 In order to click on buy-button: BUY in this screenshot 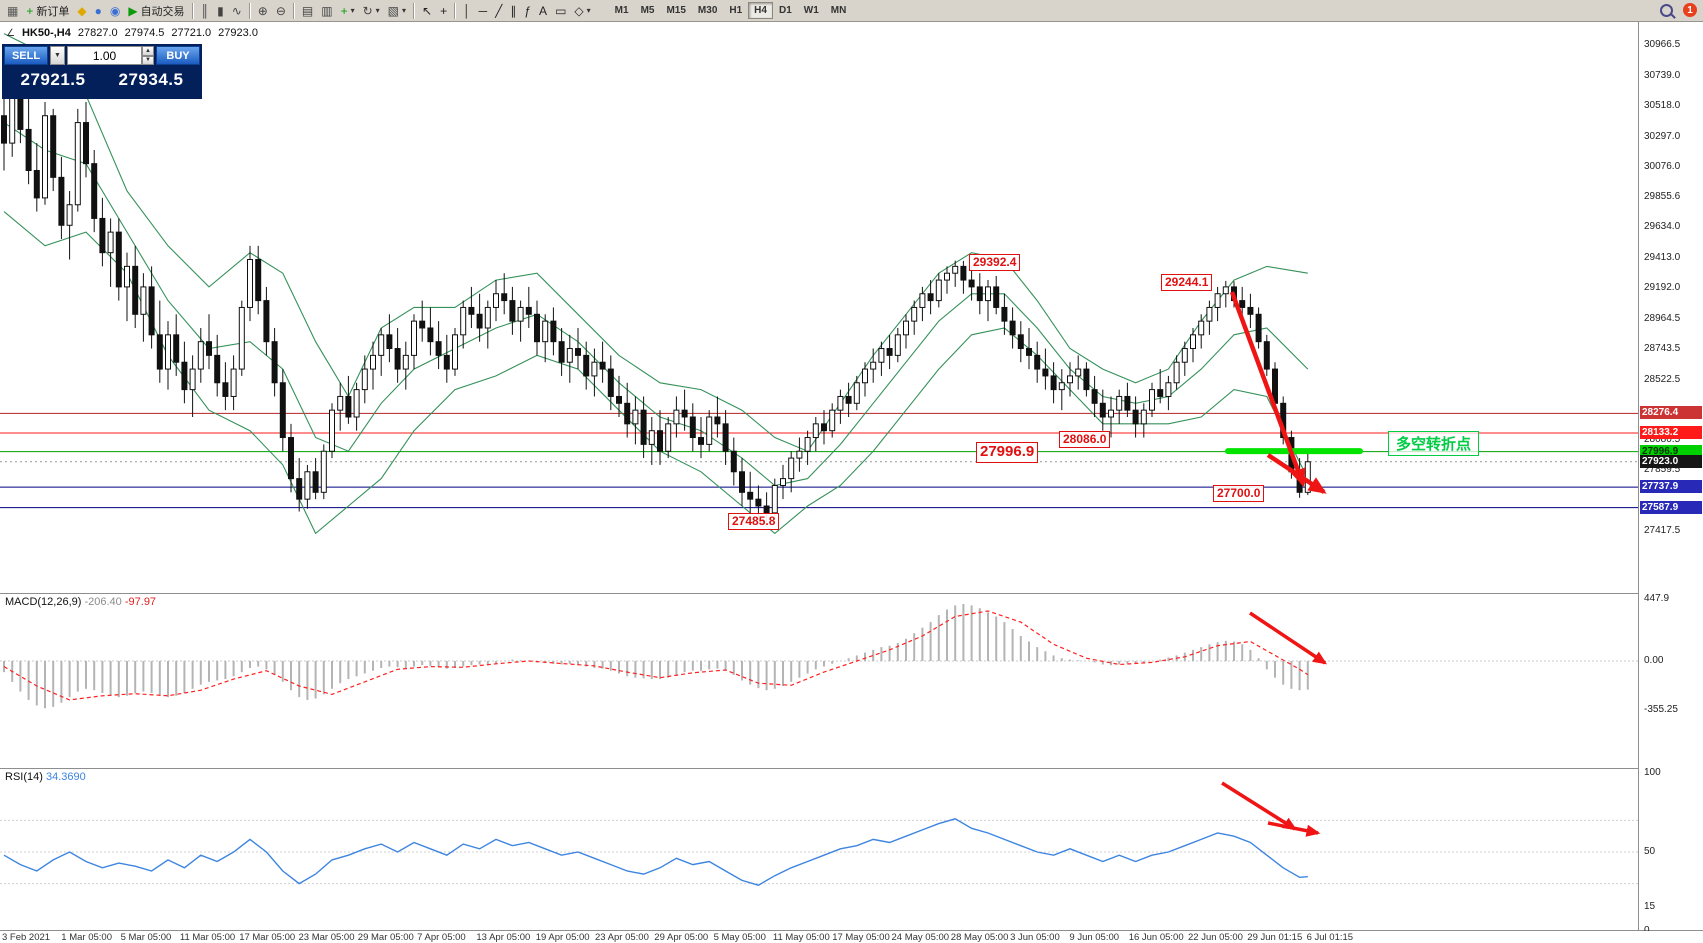, I will do `click(178, 55)`.